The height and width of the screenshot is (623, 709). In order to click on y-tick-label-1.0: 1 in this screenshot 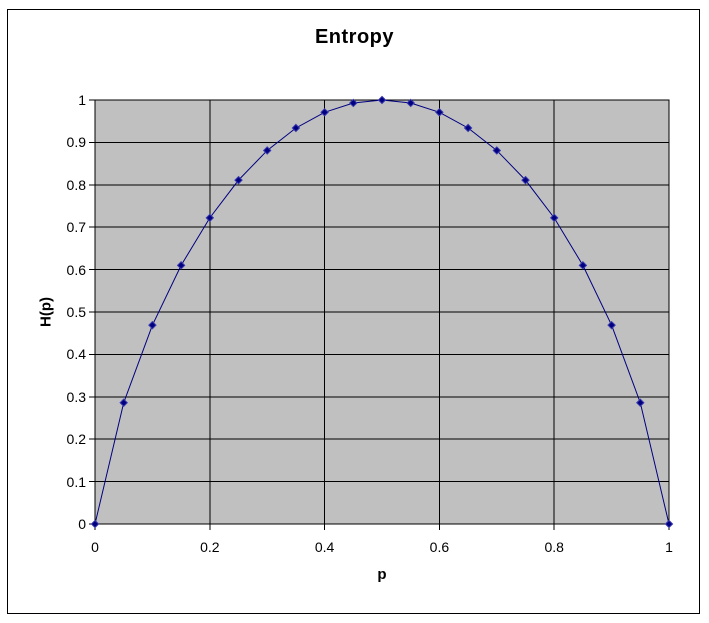, I will do `click(82, 100)`.